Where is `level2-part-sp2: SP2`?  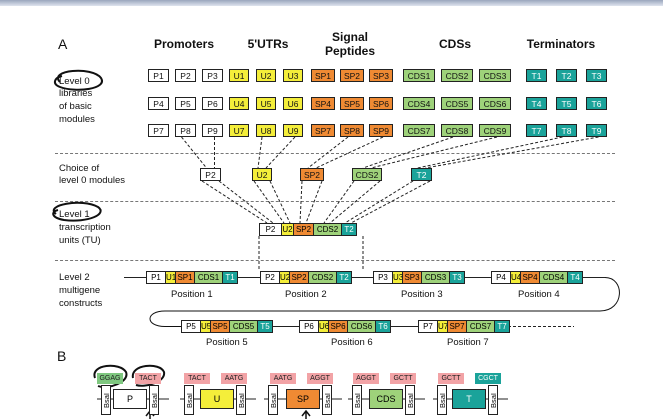 level2-part-sp2: SP2 is located at coordinates (299, 277).